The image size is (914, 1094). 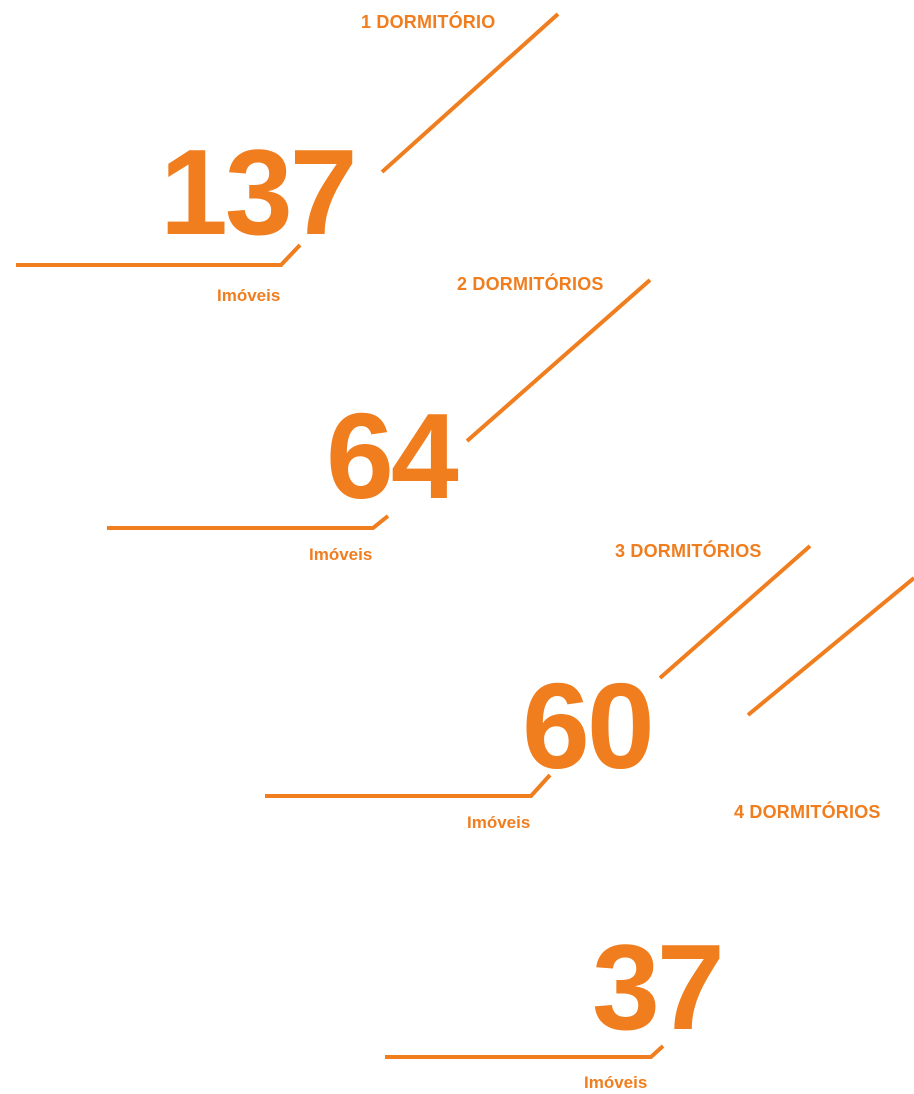 What do you see at coordinates (688, 551) in the screenshot?
I see `category-label: 3 DORMITÓRIOS` at bounding box center [688, 551].